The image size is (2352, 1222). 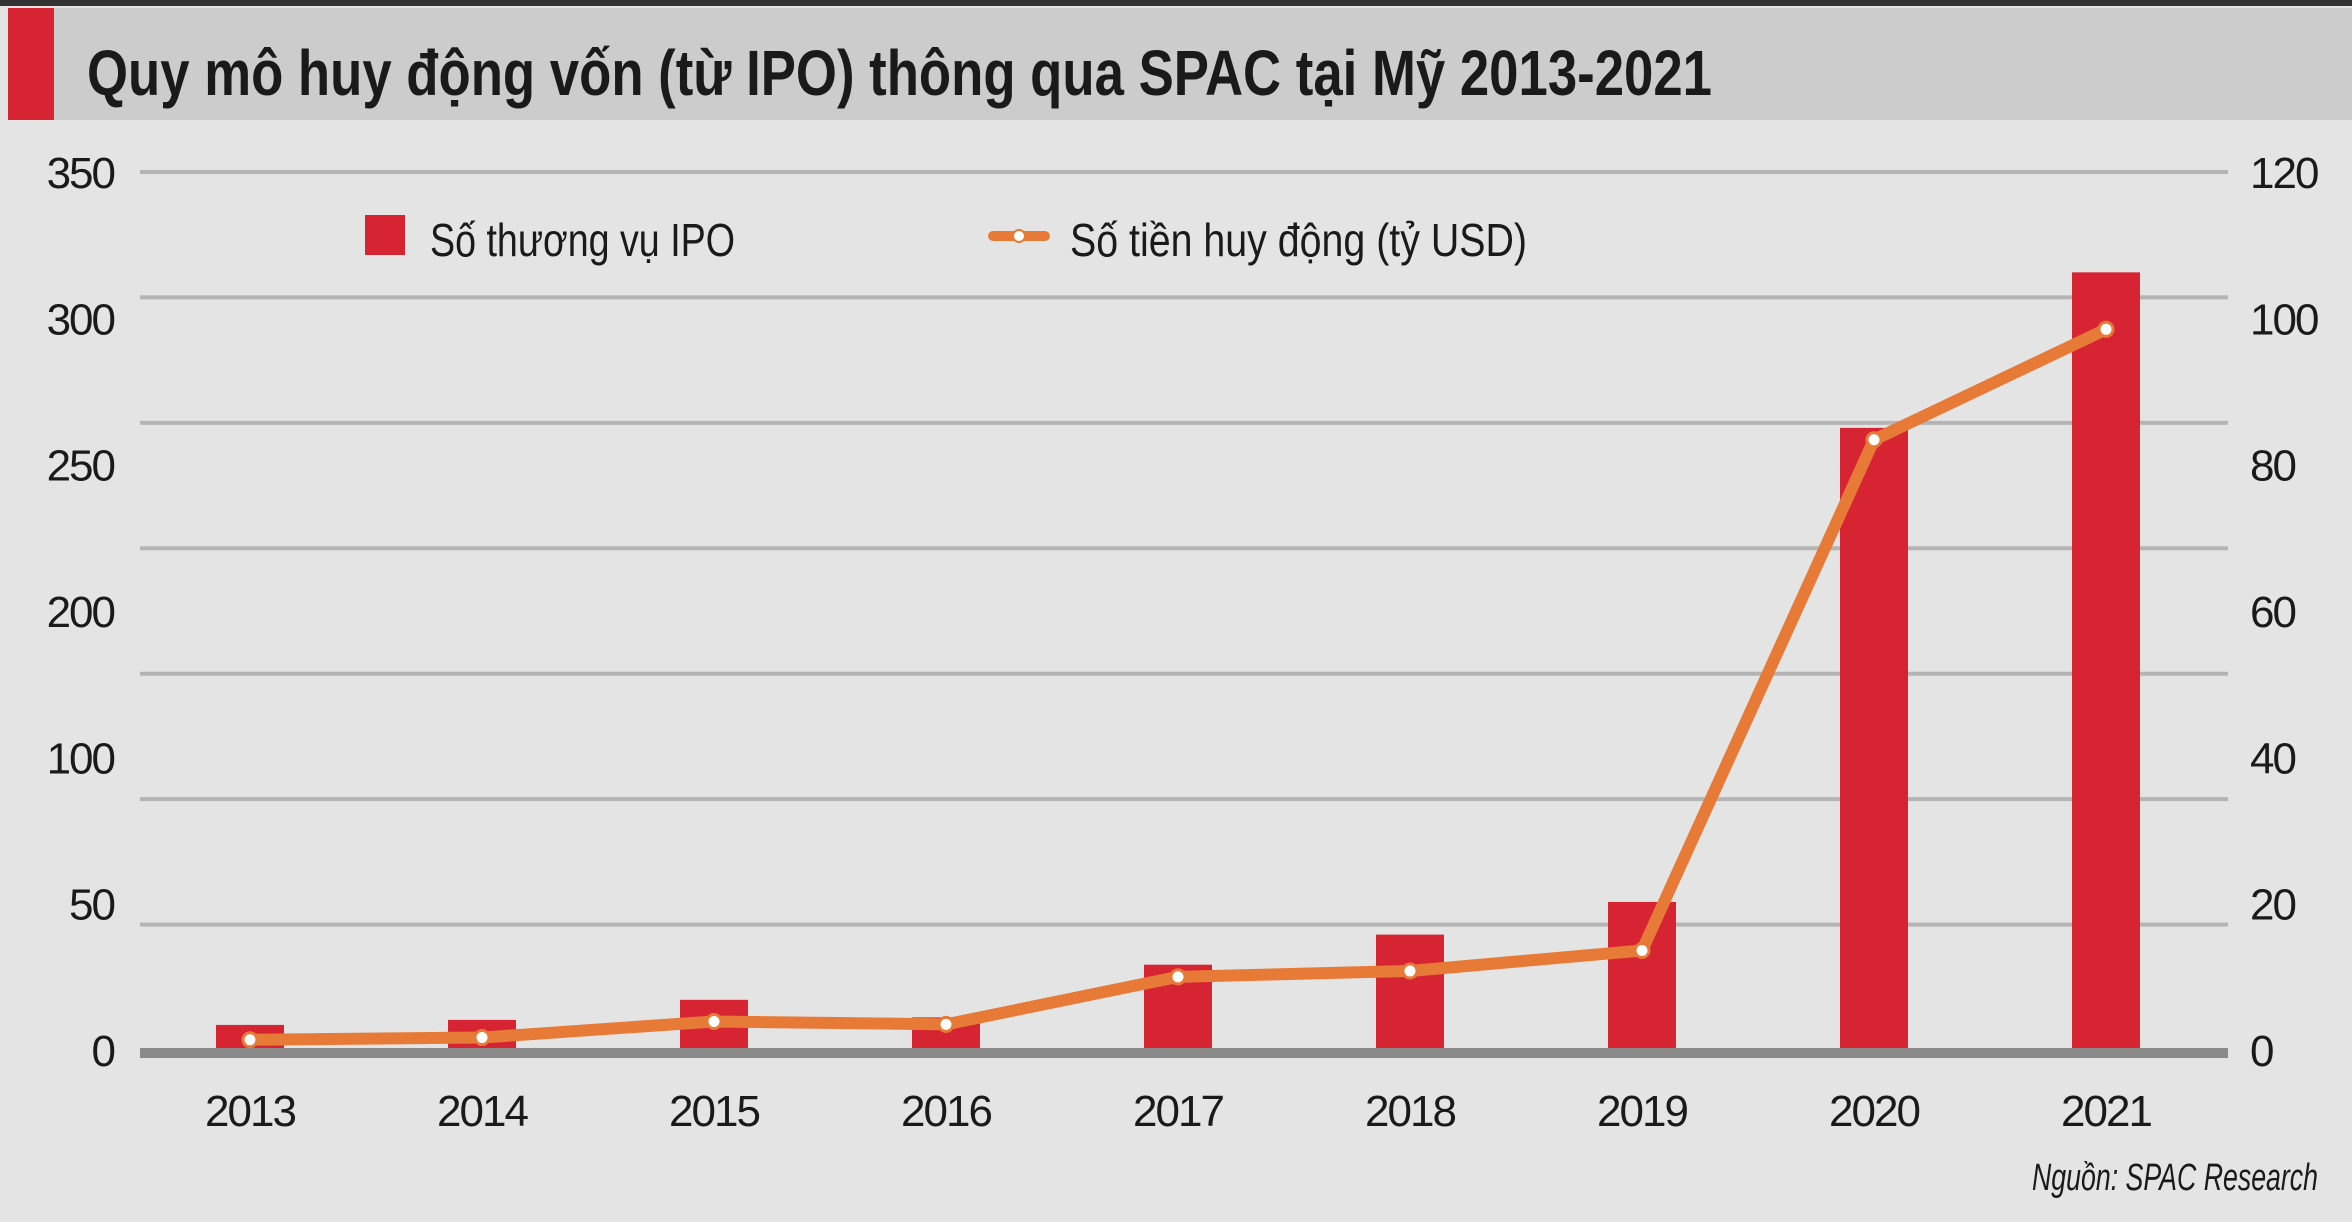 I want to click on title-accent-block, so click(x=31, y=64).